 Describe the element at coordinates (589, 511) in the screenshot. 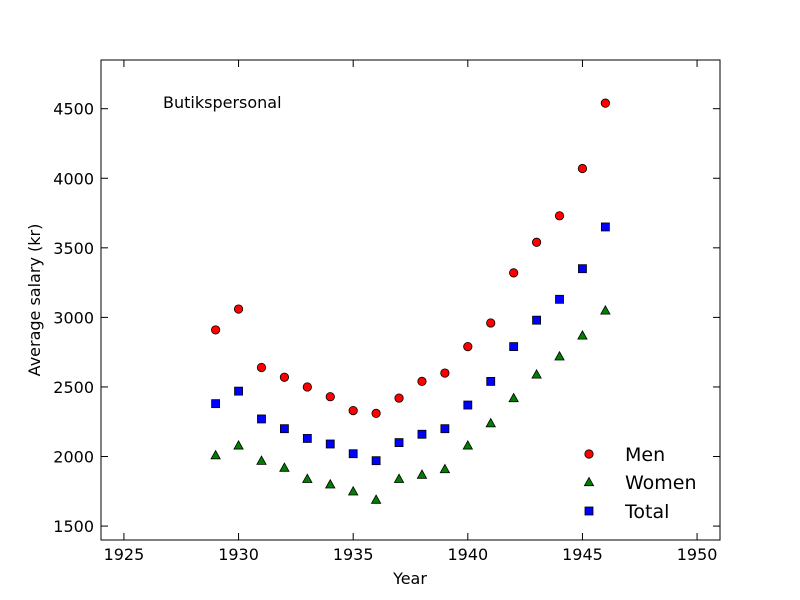

I see `legend-total-marker` at that location.